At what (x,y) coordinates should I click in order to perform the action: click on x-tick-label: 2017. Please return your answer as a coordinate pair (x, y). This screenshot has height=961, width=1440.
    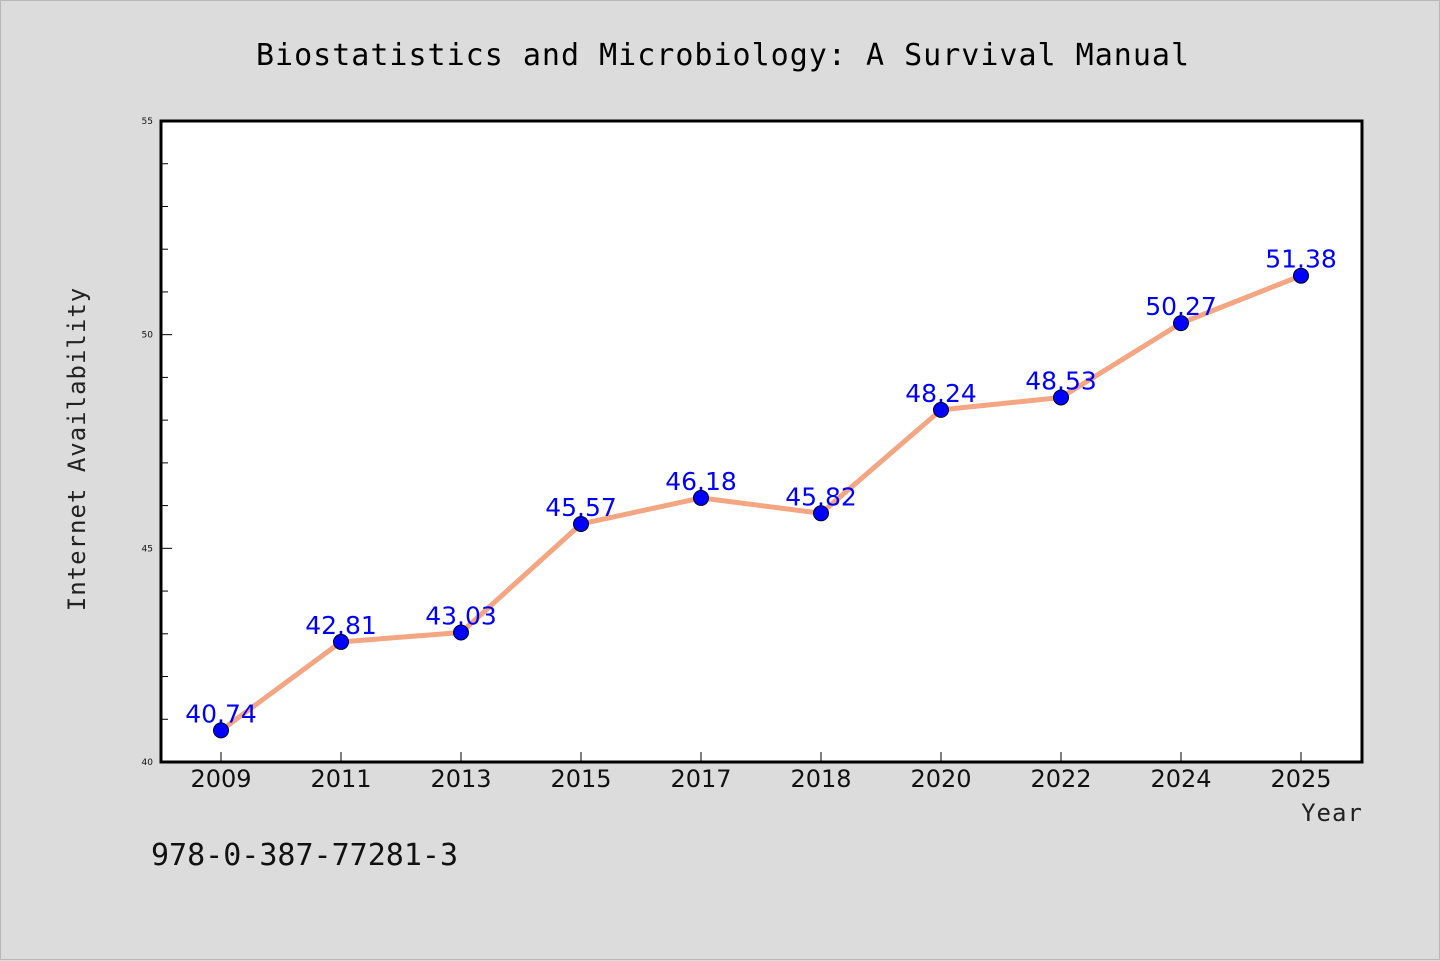
    Looking at the image, I should click on (700, 779).